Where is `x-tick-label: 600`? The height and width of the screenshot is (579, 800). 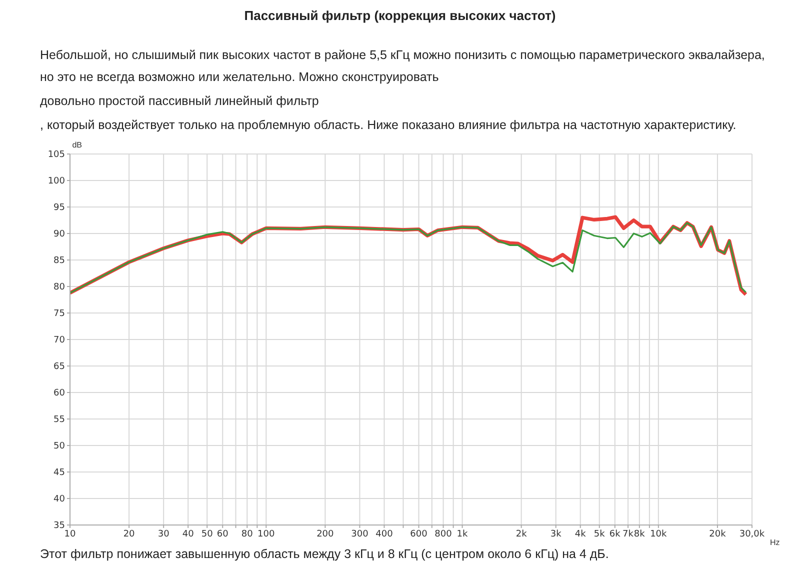
x-tick-label: 600 is located at coordinates (419, 534).